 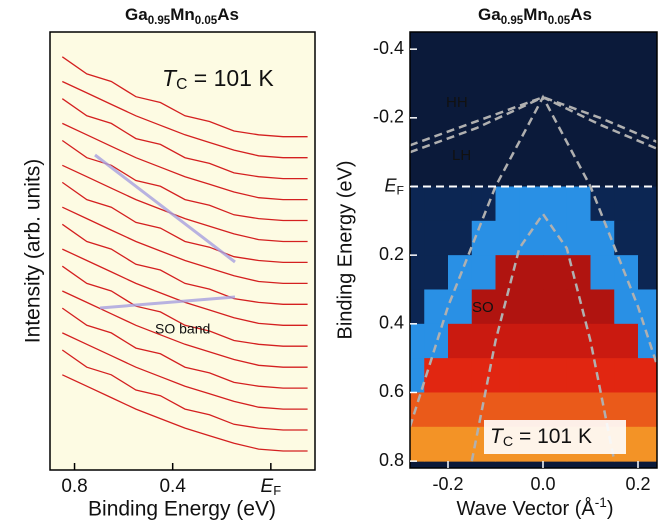 What do you see at coordinates (388, 48) in the screenshot?
I see `tick-label: -0.4` at bounding box center [388, 48].